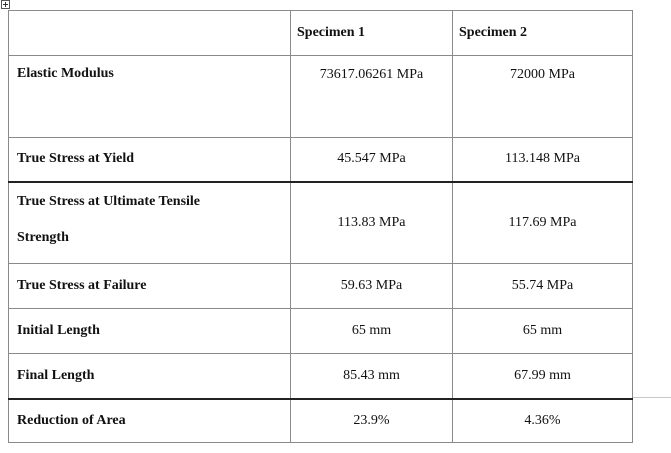 The image size is (671, 453). I want to click on row-label-reduction-of-area: Reduction of Area, so click(149, 420).